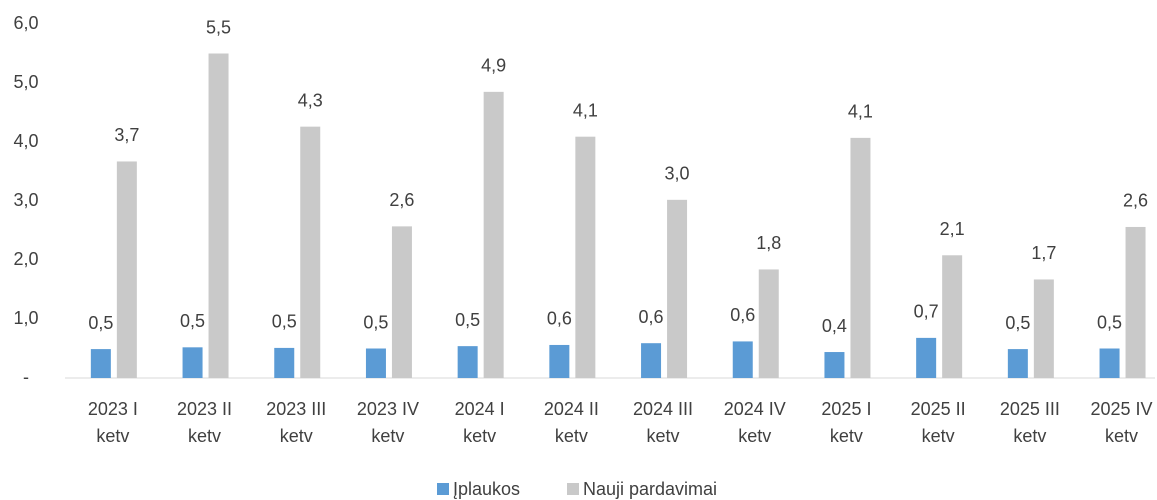  I want to click on y-tick-label: -, so click(26, 377).